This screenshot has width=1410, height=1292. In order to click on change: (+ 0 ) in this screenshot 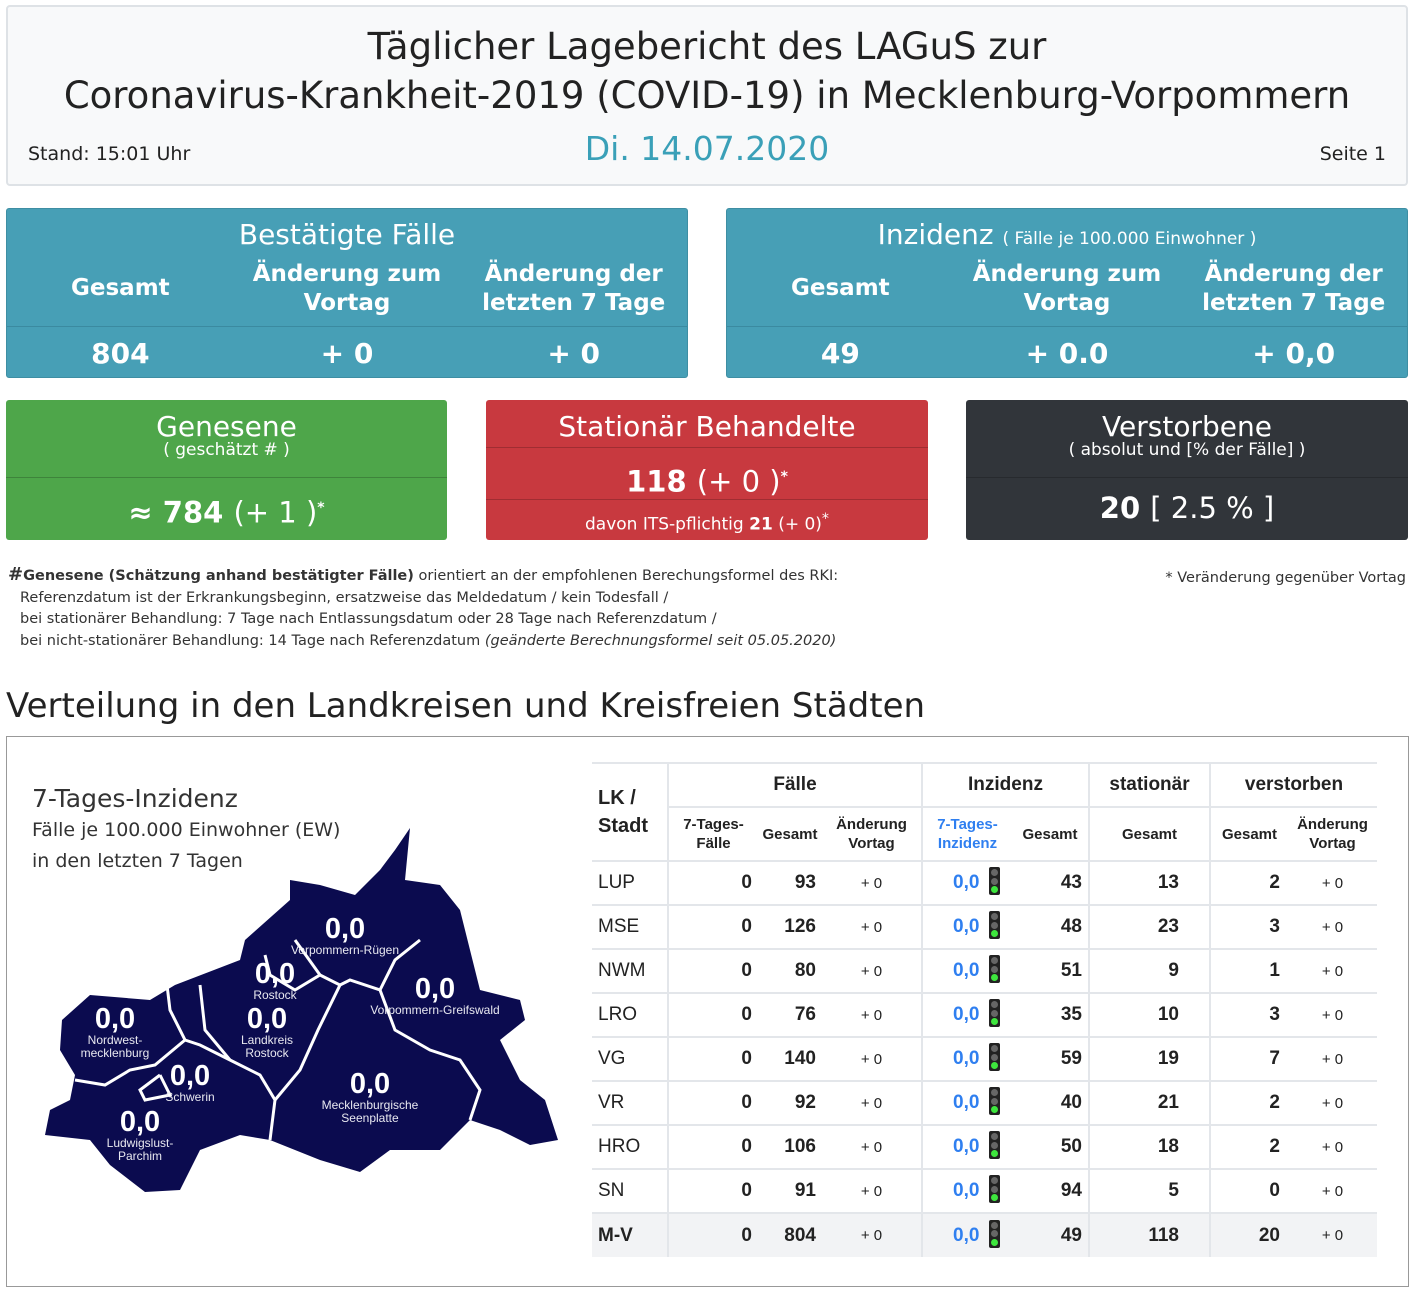, I will do `click(738, 481)`.